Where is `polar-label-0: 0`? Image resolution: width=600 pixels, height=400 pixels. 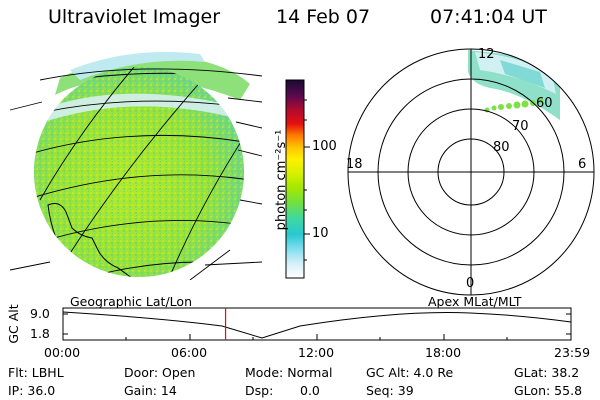
polar-label-0: 0 is located at coordinates (470, 283).